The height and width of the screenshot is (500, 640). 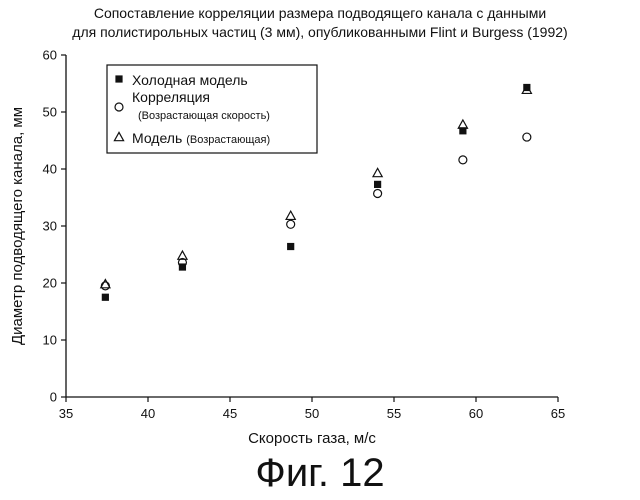 I want to click on y-tick-label: 40, so click(x=50, y=169).